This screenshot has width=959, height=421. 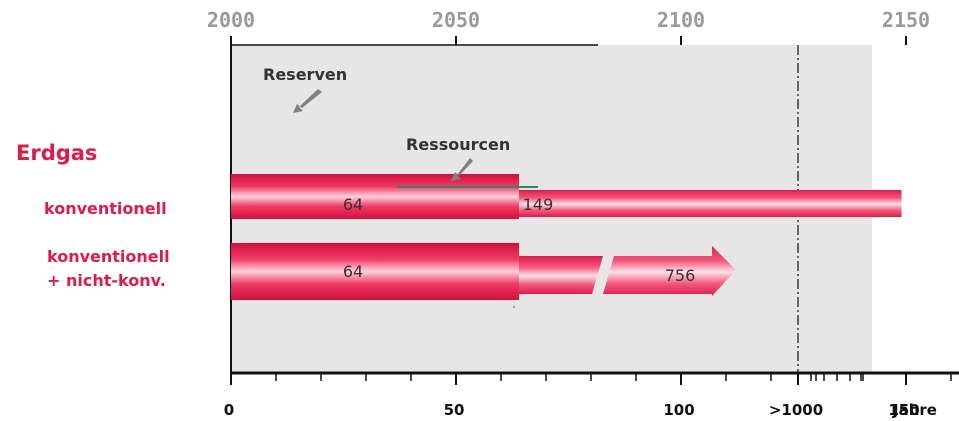 What do you see at coordinates (796, 410) in the screenshot?
I see `bottom-tick-label: >1000` at bounding box center [796, 410].